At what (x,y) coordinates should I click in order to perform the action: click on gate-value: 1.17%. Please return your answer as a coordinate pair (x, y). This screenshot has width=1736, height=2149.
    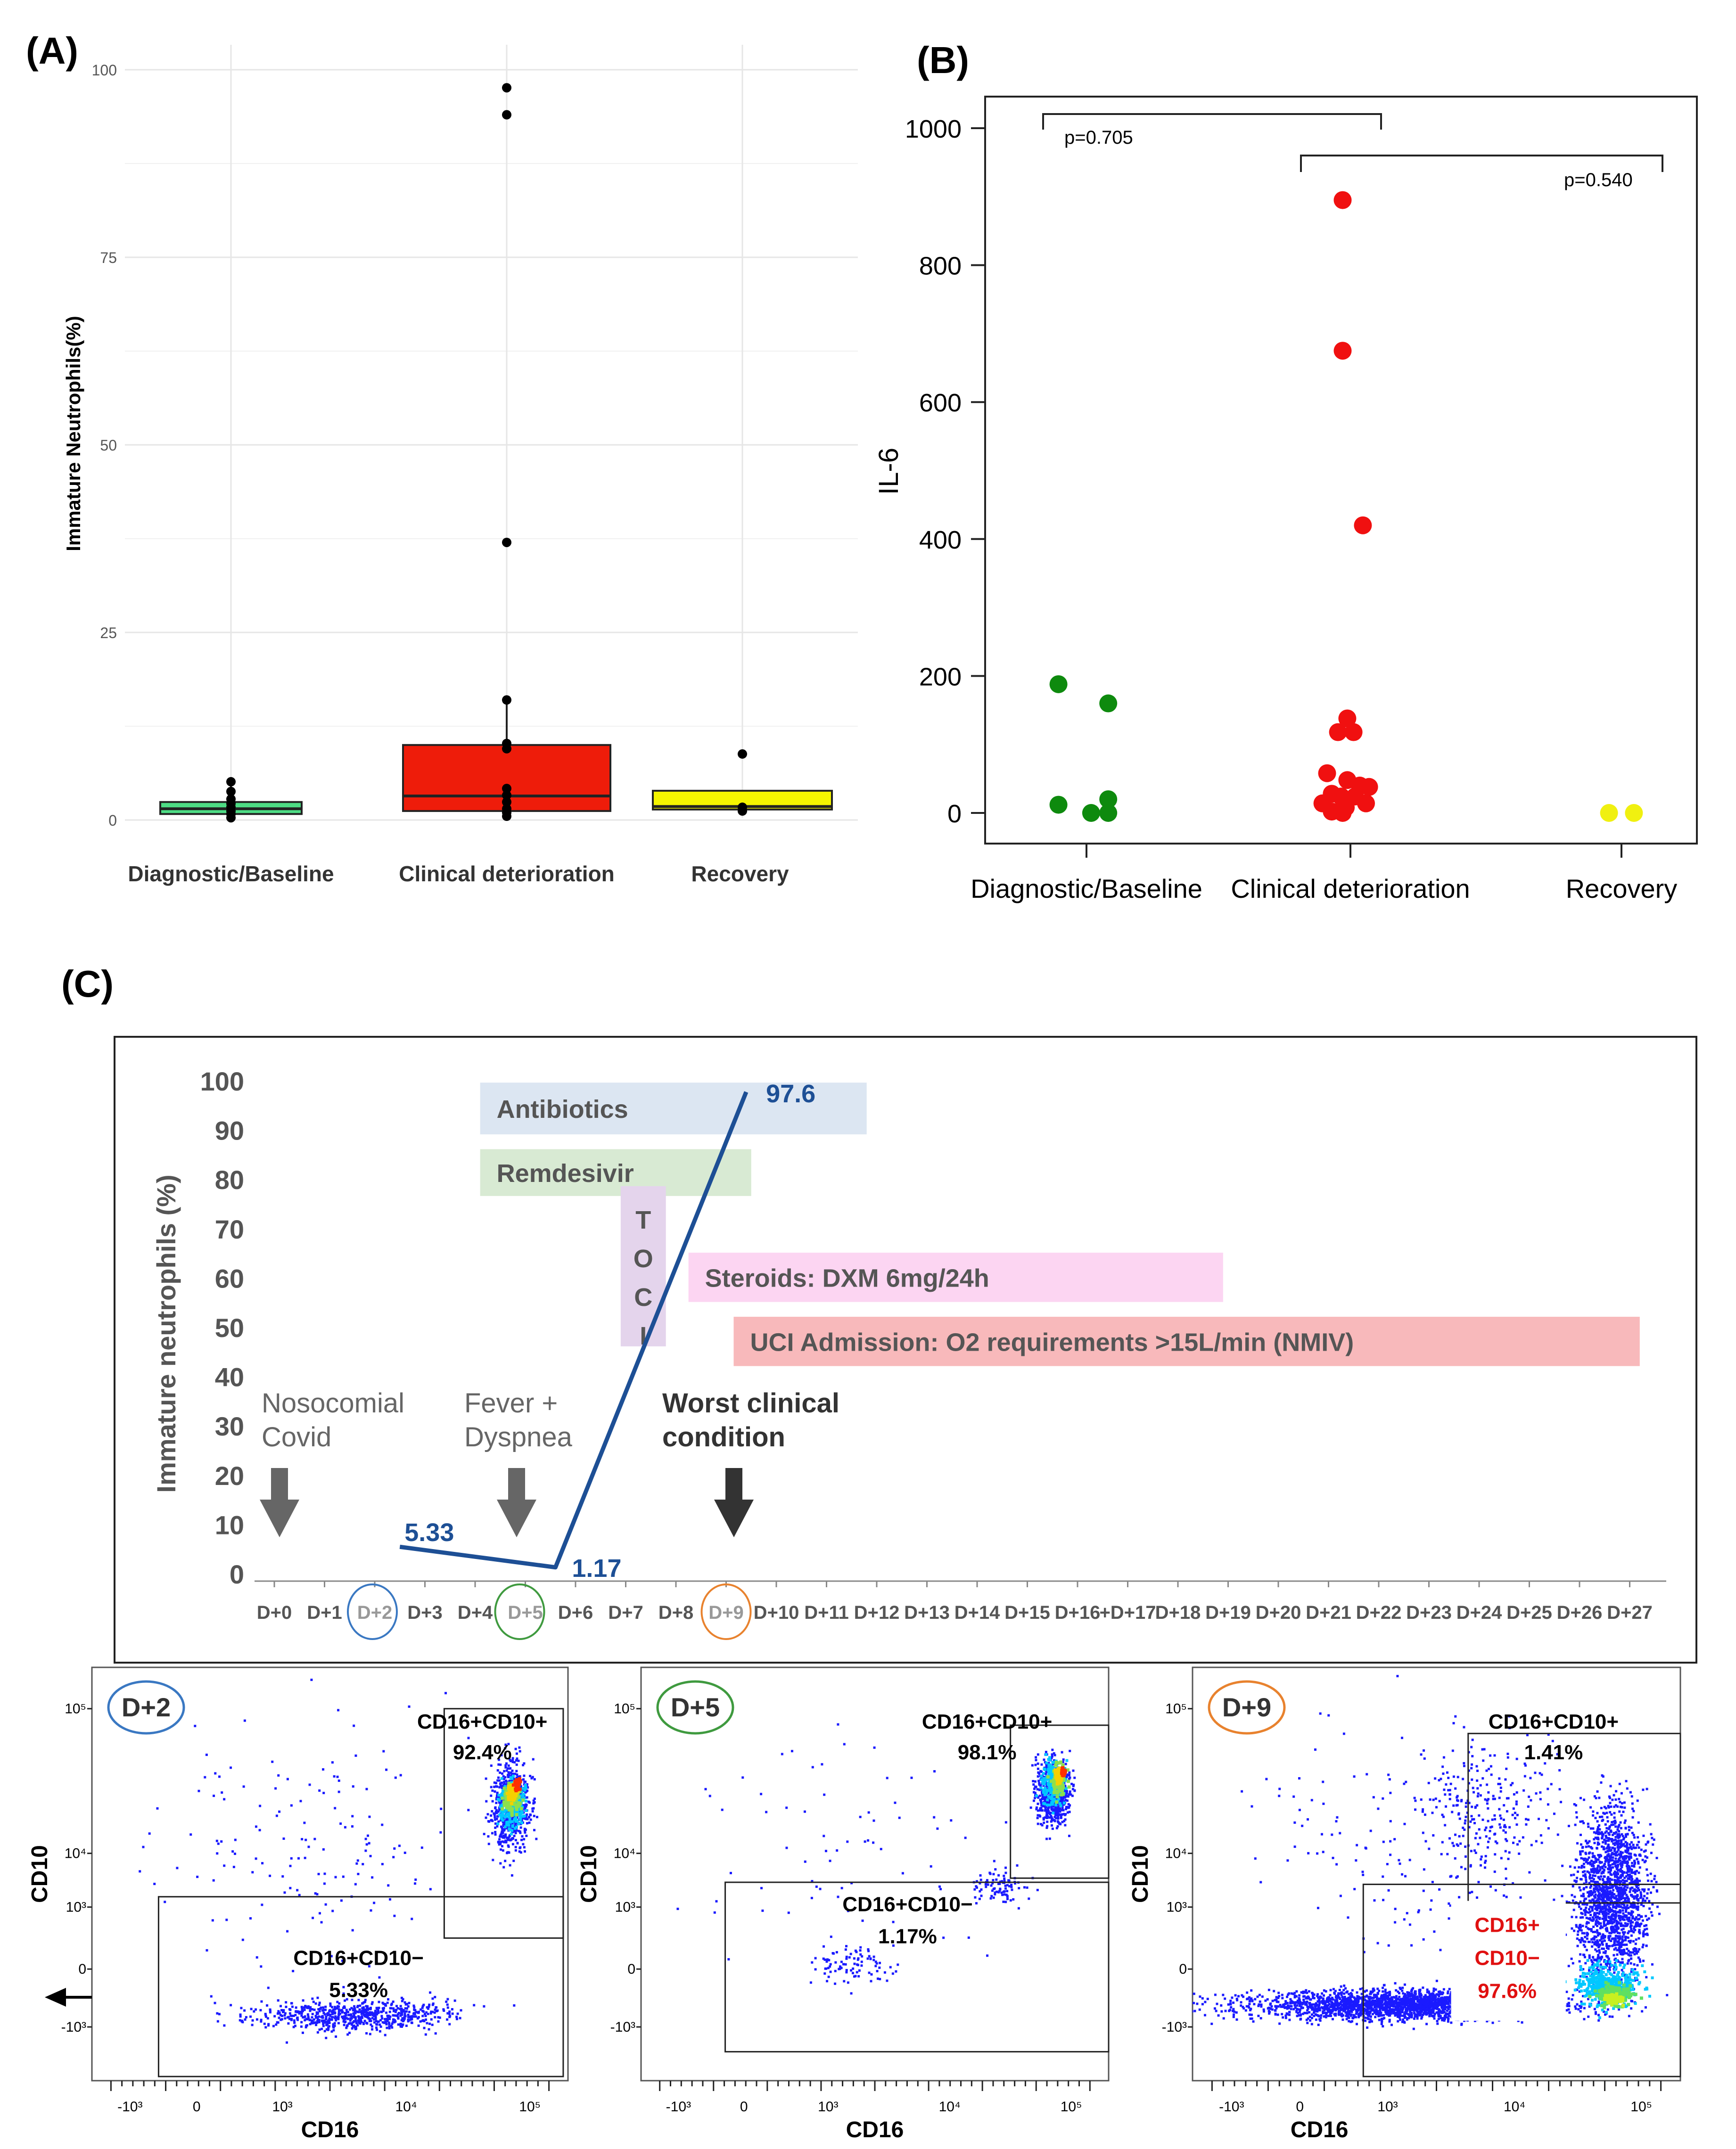
    Looking at the image, I should click on (907, 1936).